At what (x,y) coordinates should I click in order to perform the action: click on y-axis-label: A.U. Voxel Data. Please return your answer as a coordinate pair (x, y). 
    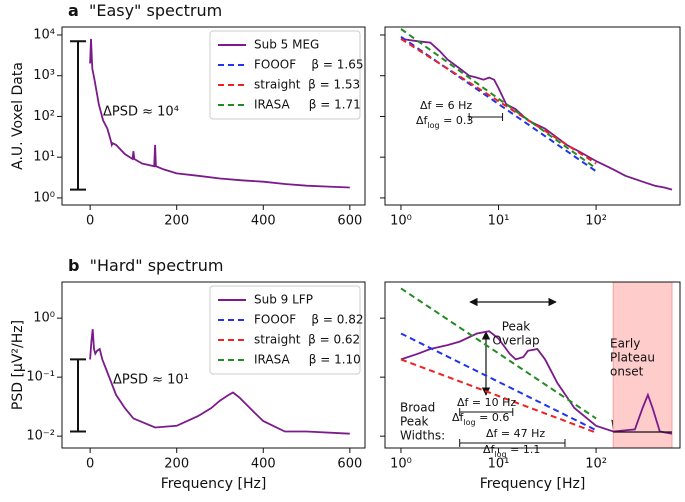
    Looking at the image, I should click on (18, 116).